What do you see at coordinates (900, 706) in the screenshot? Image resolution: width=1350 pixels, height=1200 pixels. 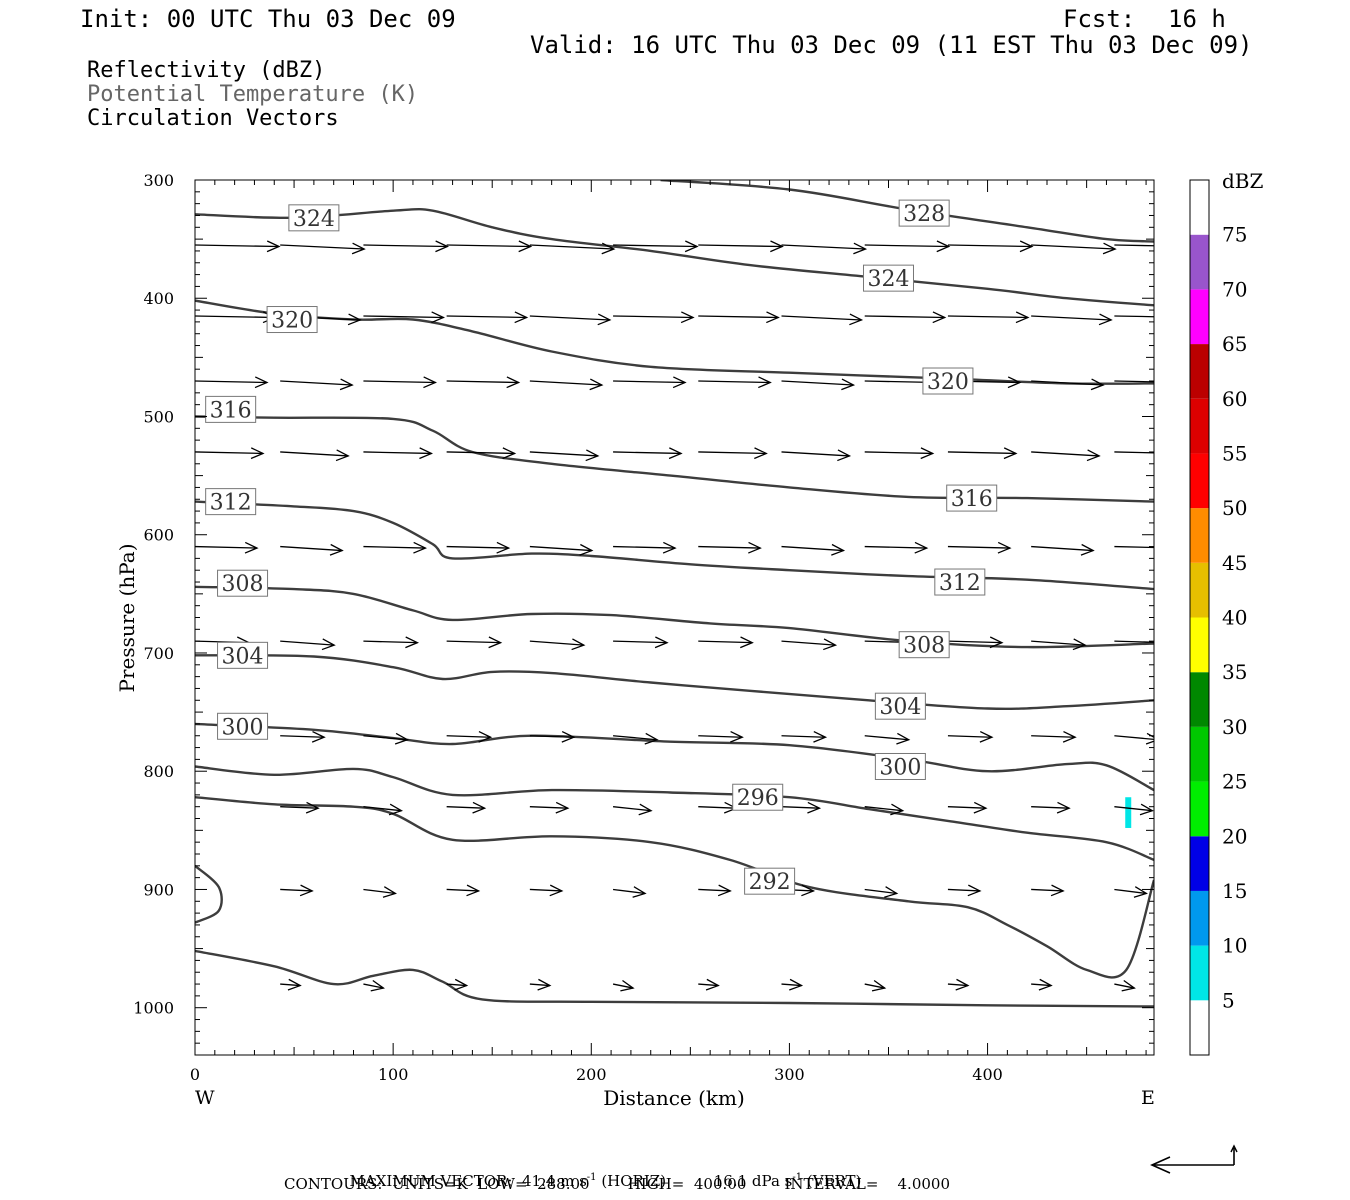 I see `contour-label-304-1: 304` at bounding box center [900, 706].